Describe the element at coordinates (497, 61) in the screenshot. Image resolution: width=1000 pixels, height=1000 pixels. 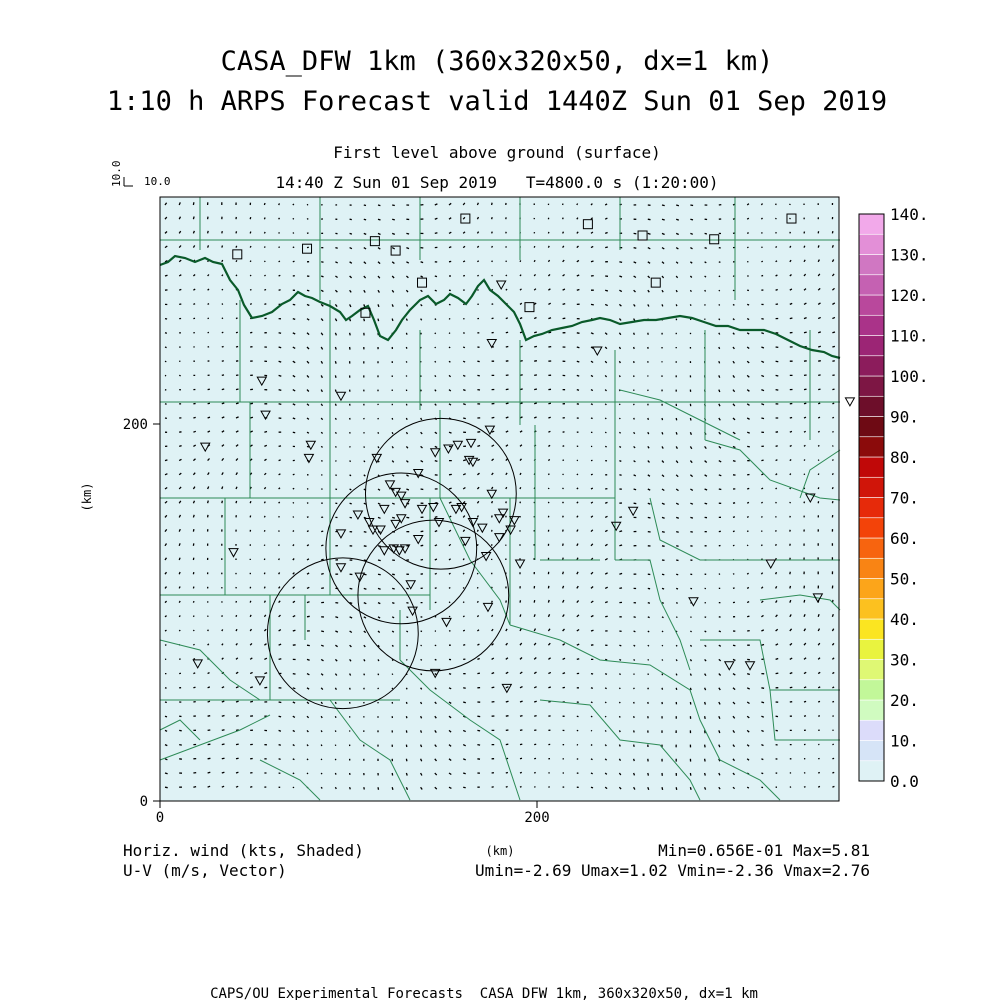
I see `title-line-1: CASA_DFW 1km (360x320x50, dx=1 km)` at that location.